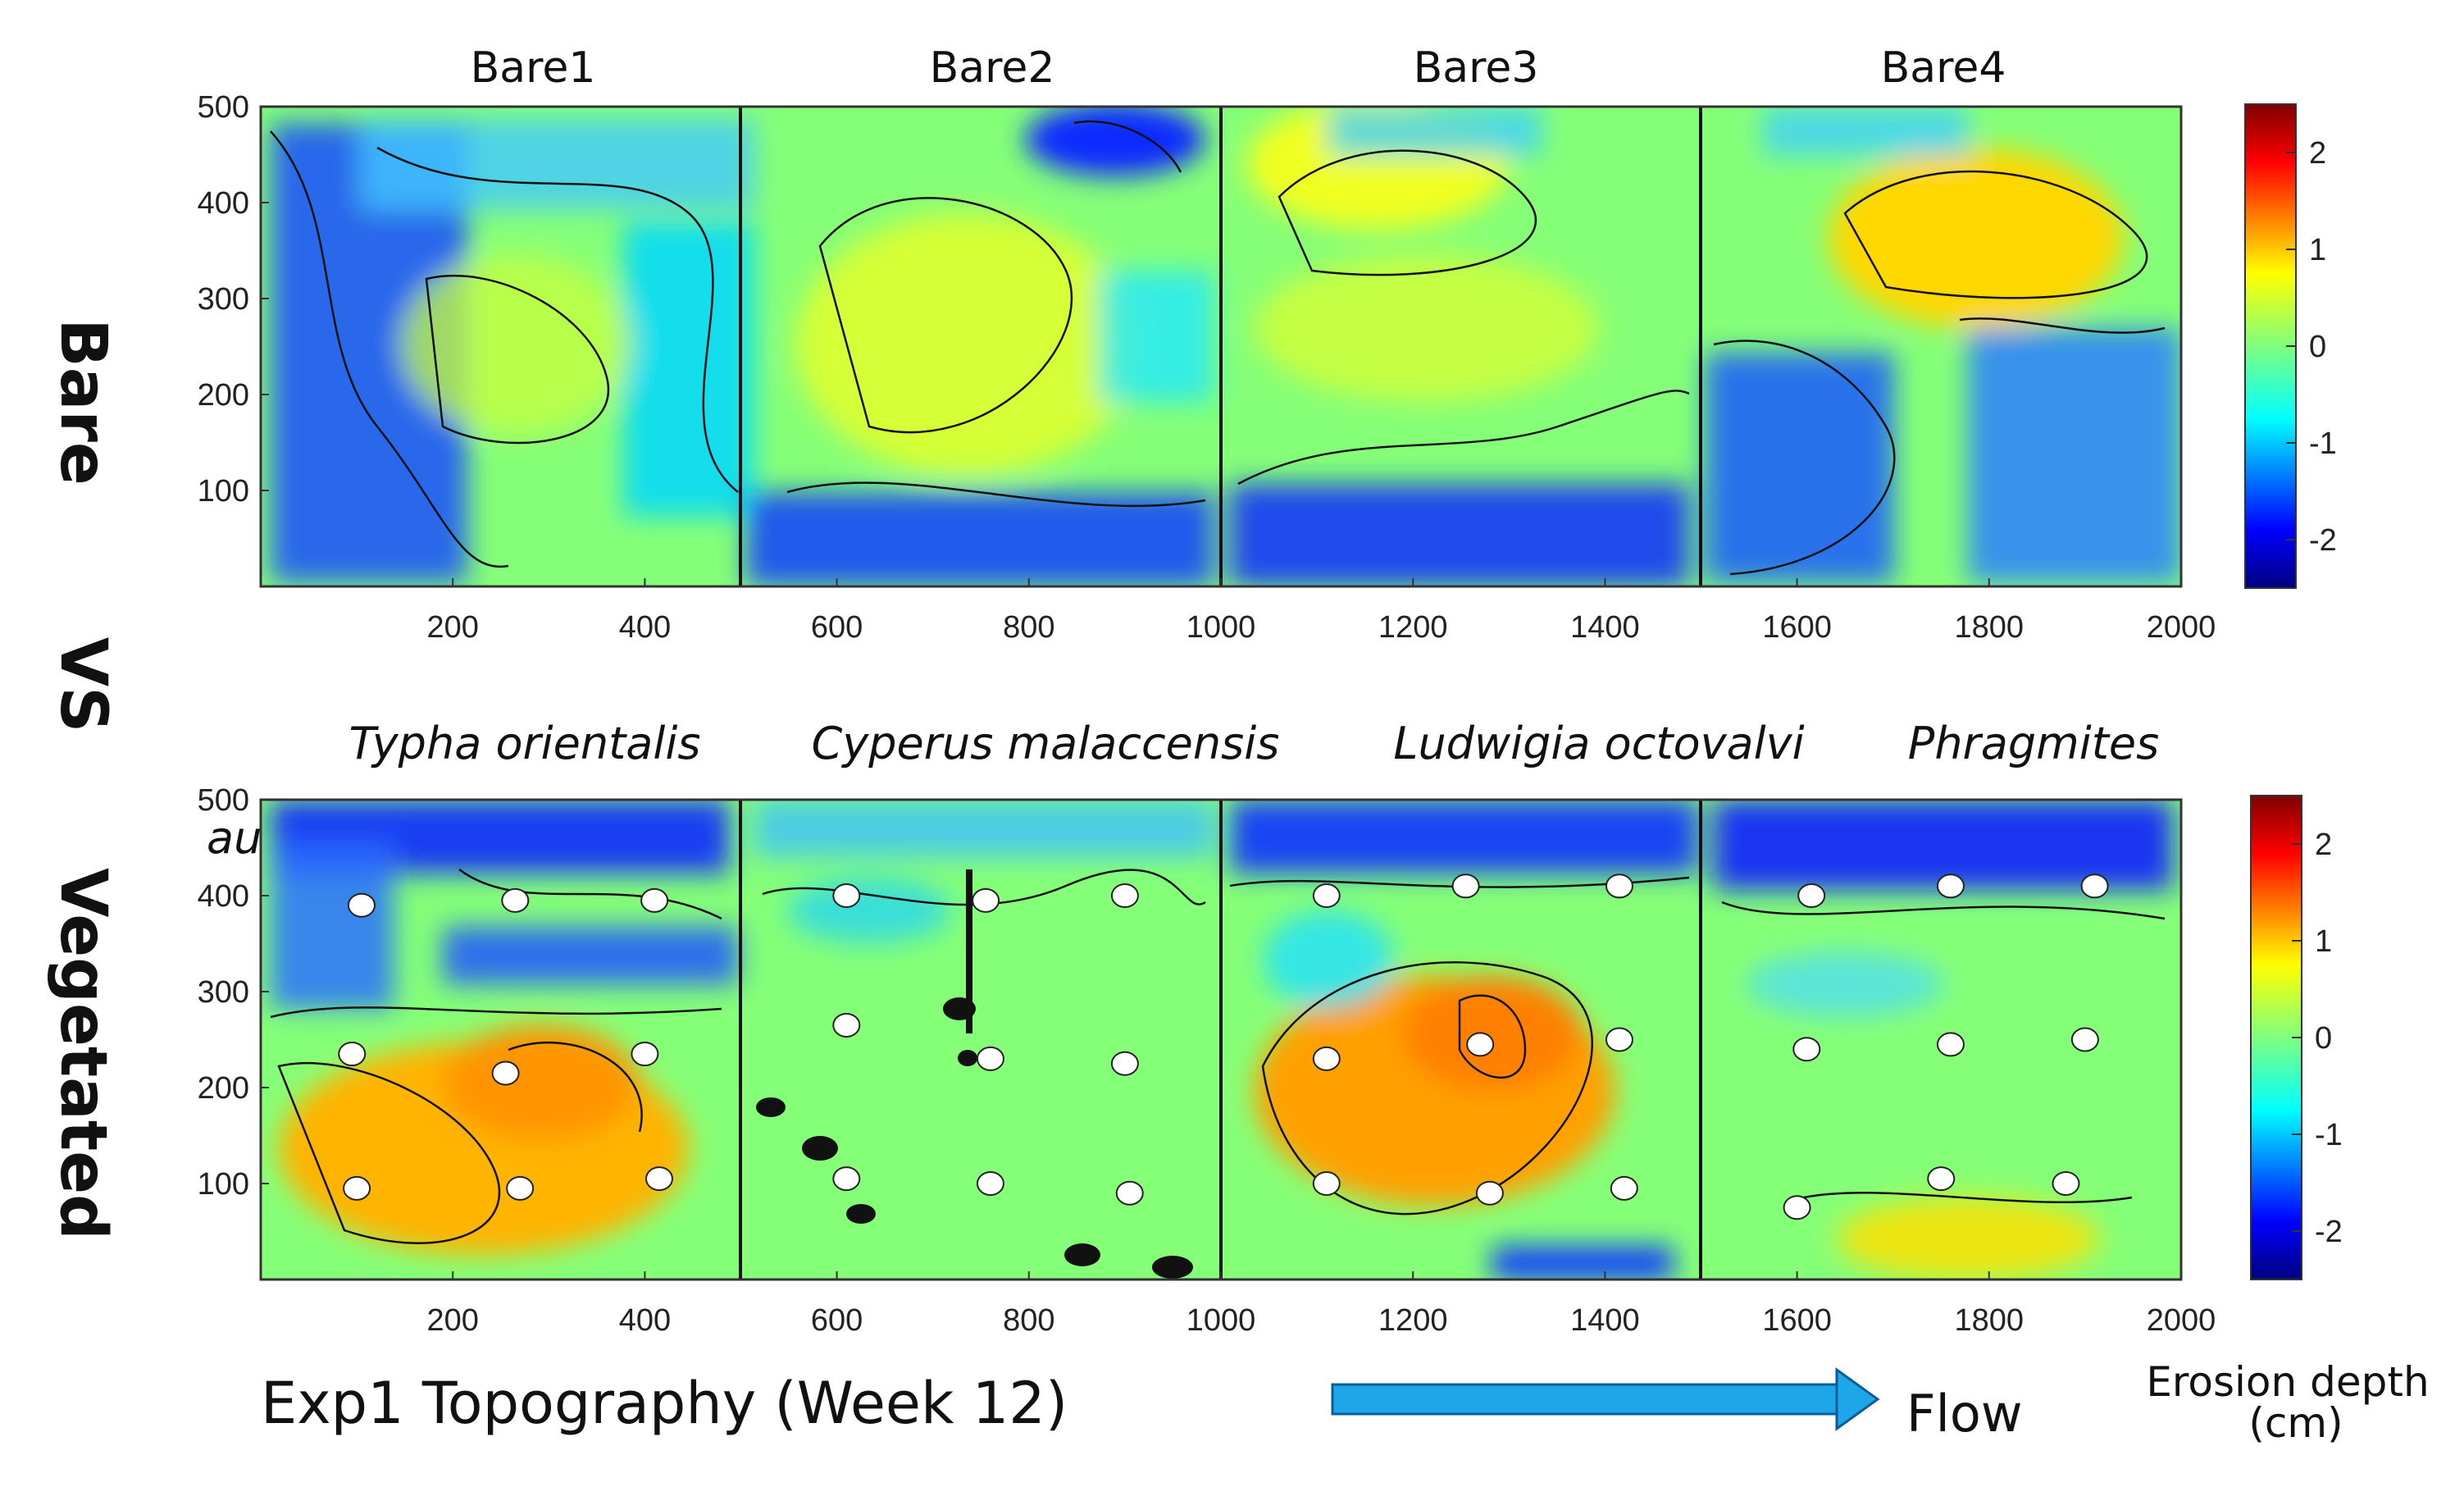 The height and width of the screenshot is (1487, 2464). I want to click on colorbar-bottom: -2 -1 0 1 2, so click(2296, 1037).